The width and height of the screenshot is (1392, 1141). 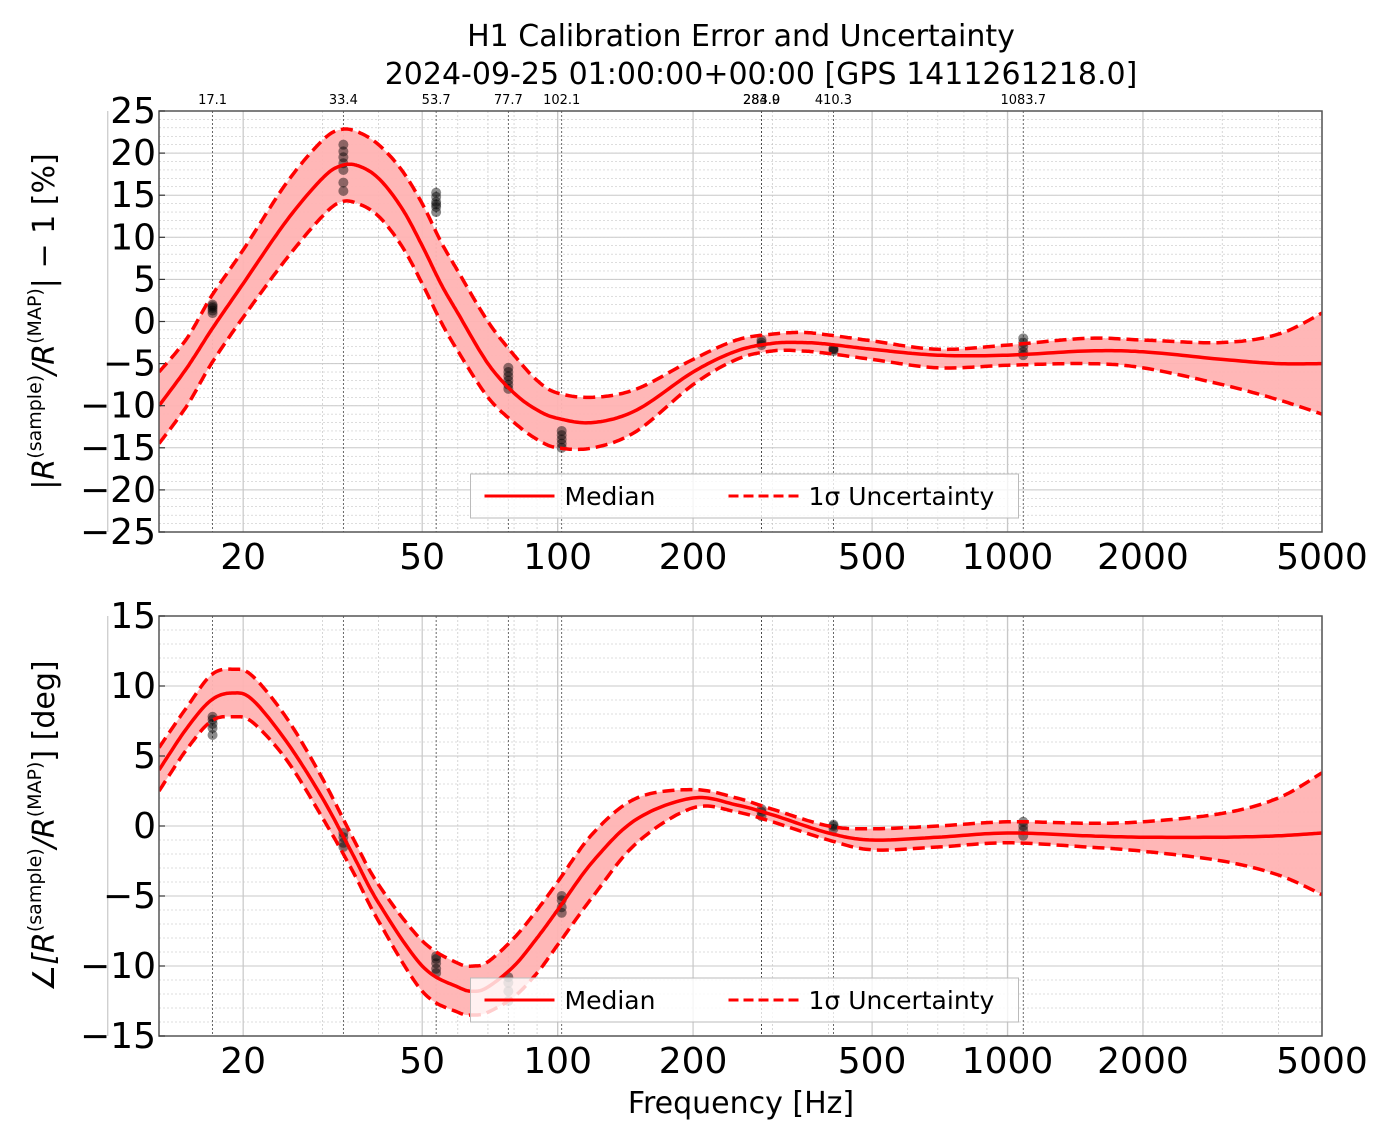 I want to click on measurement-frequency-label: 1083.7, so click(x=1023, y=100).